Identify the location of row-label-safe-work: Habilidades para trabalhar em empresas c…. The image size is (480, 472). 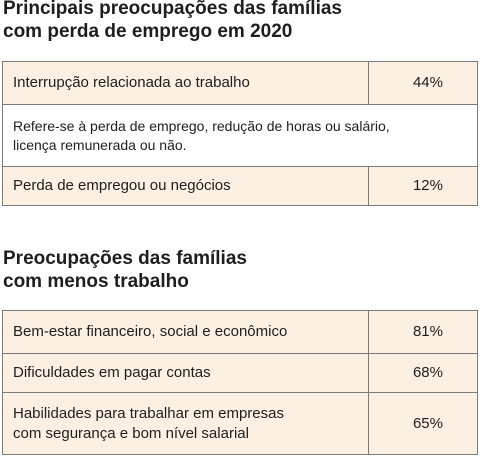
(185, 423).